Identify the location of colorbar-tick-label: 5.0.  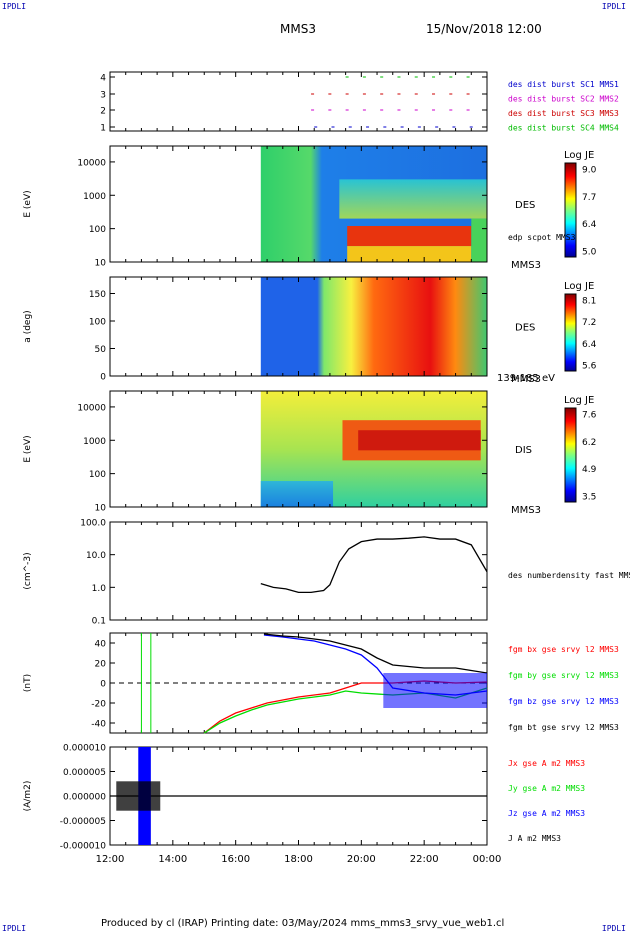
(589, 253).